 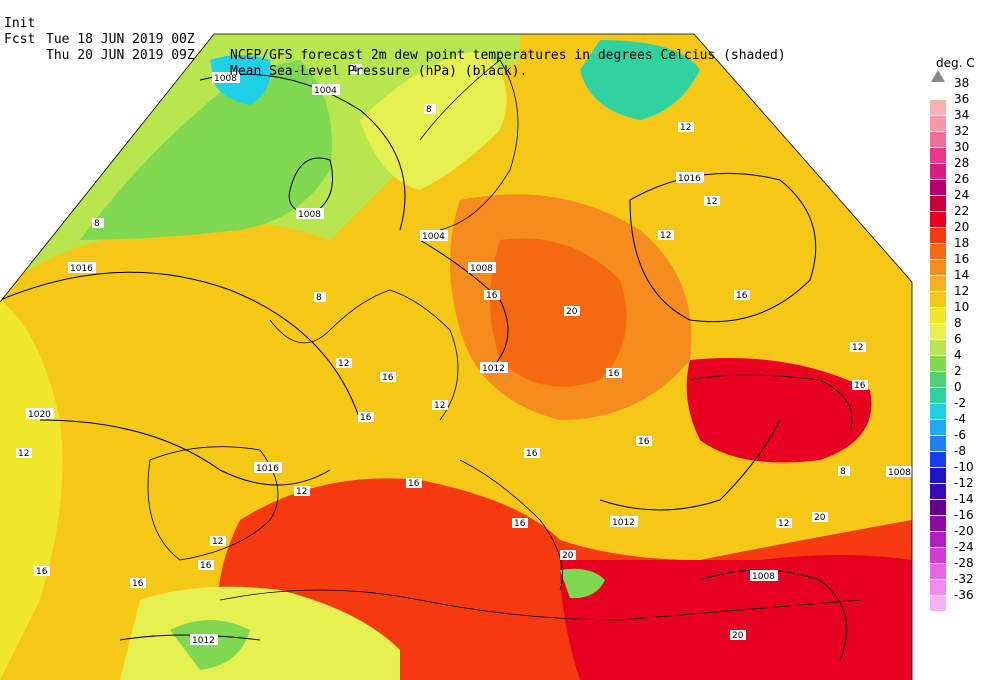 I want to click on coast-north-africa, so click(x=540, y=605).